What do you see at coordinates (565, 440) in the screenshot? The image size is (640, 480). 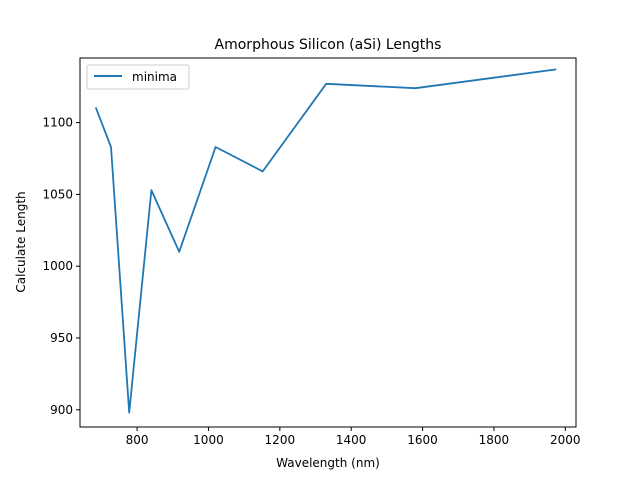 I see `x-tick-label: 2000` at bounding box center [565, 440].